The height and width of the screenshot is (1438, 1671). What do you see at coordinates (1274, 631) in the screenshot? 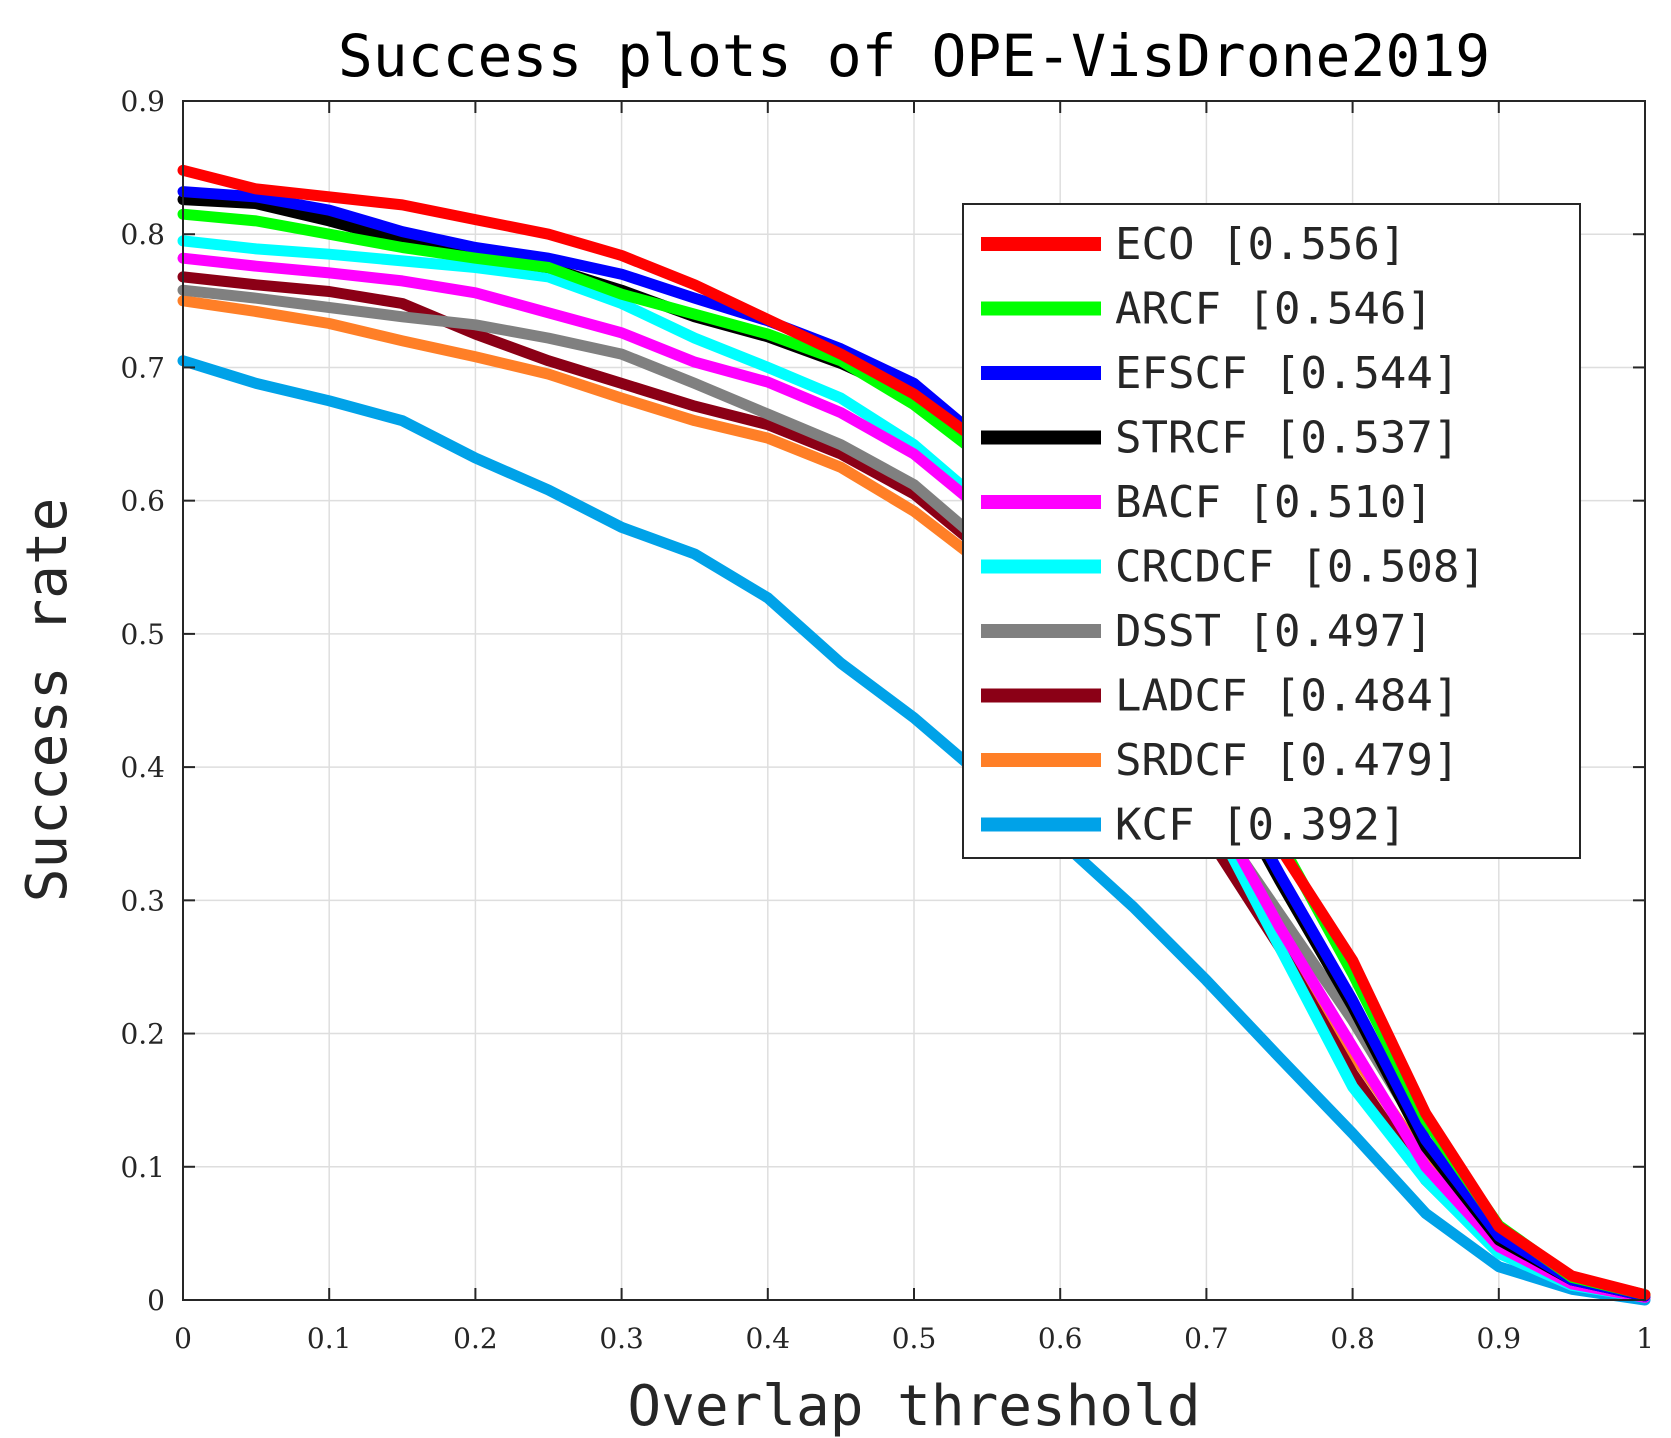
I see `legend-entry: DSST [0.497]` at bounding box center [1274, 631].